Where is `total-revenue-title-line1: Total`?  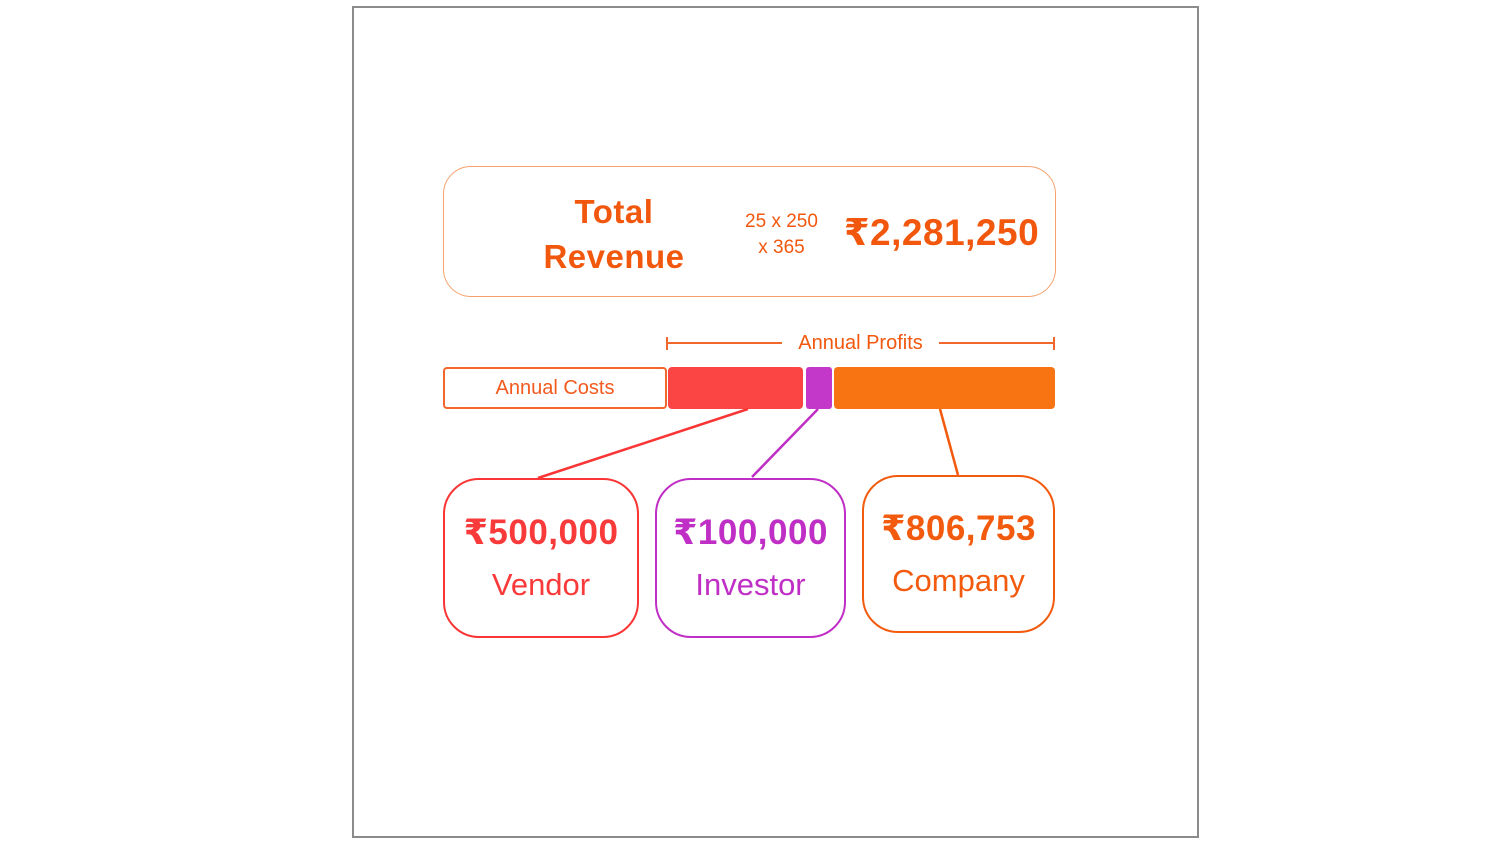
total-revenue-title-line1: Total is located at coordinates (614, 211).